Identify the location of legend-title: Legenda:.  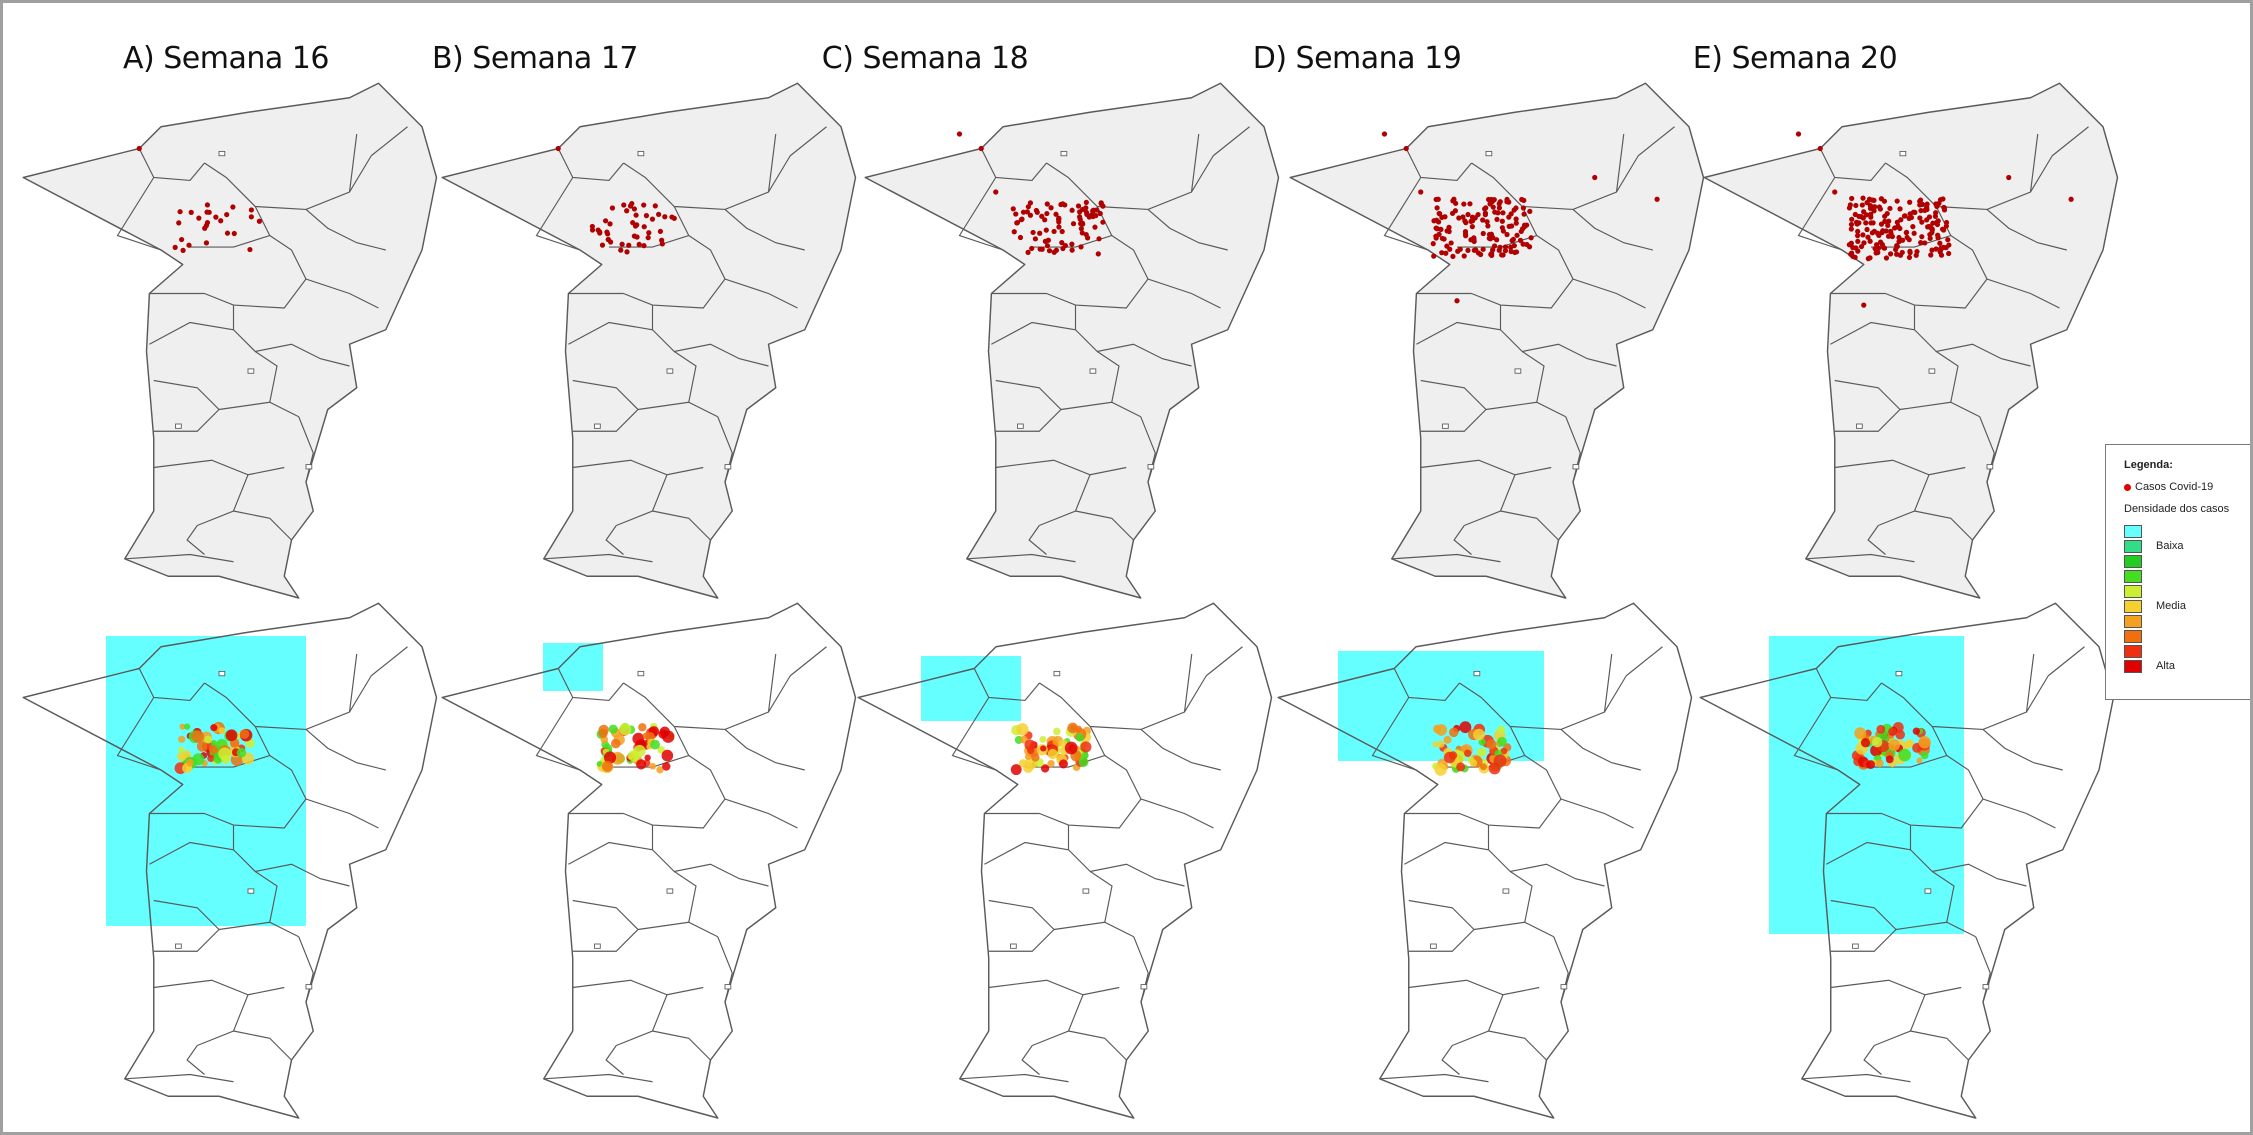
(2148, 465).